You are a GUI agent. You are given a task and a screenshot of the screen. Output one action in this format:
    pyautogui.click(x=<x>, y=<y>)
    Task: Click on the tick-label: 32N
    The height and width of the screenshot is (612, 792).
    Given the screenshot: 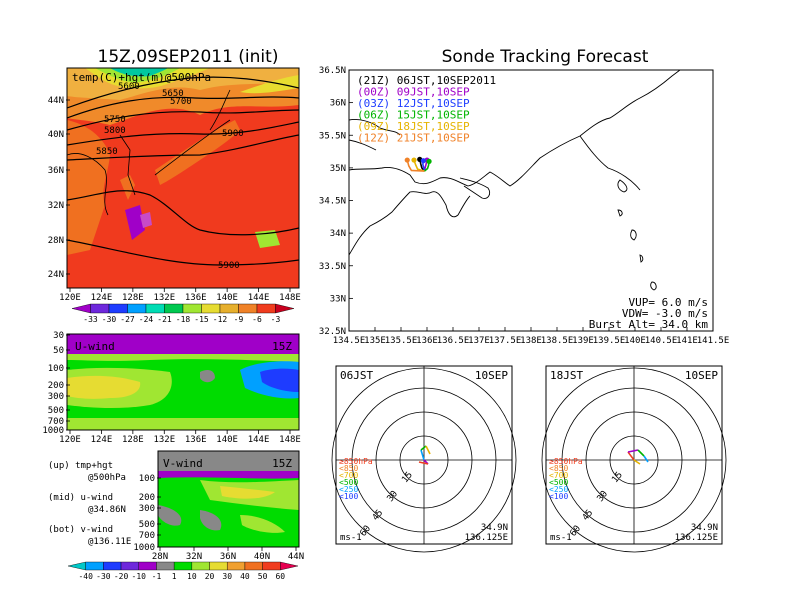 What is the action you would take?
    pyautogui.click(x=56, y=206)
    